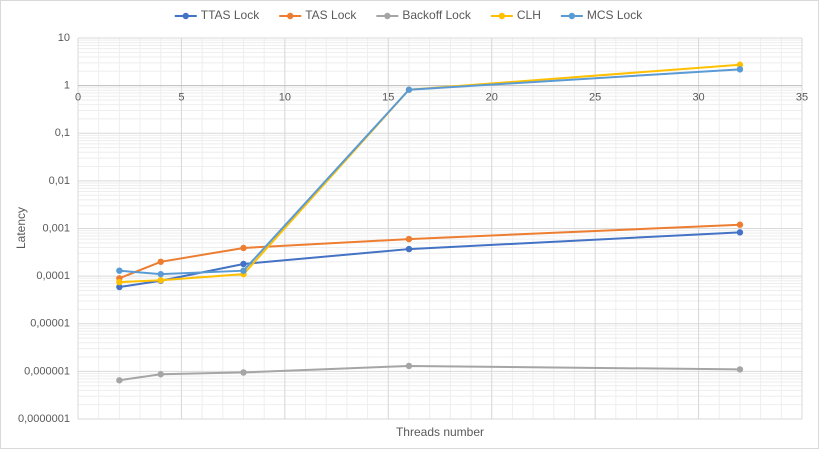 This screenshot has width=819, height=449. What do you see at coordinates (62, 133) in the screenshot?
I see `y-tick-label: 0,1` at bounding box center [62, 133].